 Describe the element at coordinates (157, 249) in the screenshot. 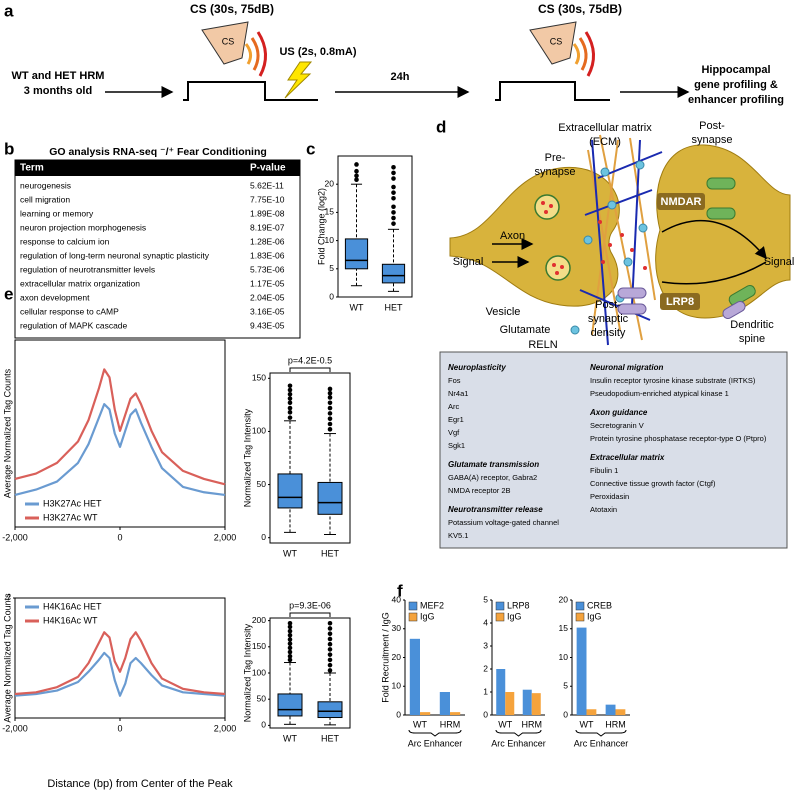

I see `table-frame` at that location.